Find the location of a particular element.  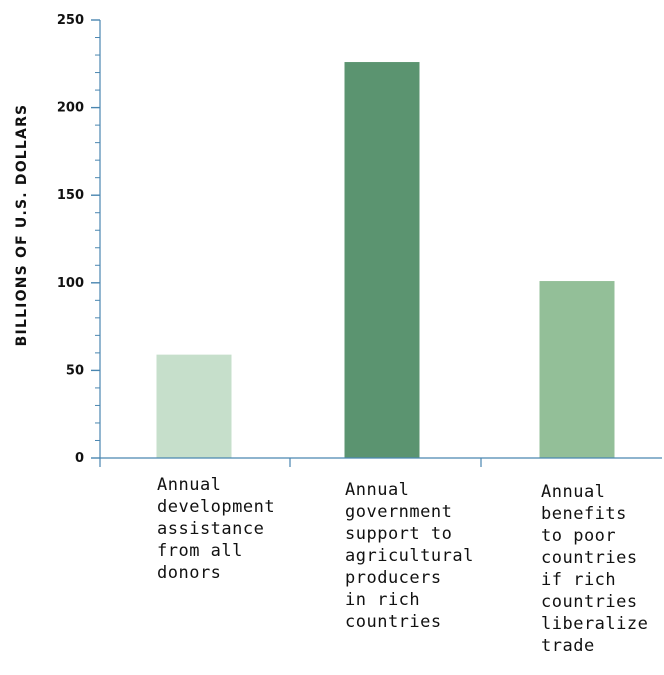

category-1-line: development is located at coordinates (216, 507).